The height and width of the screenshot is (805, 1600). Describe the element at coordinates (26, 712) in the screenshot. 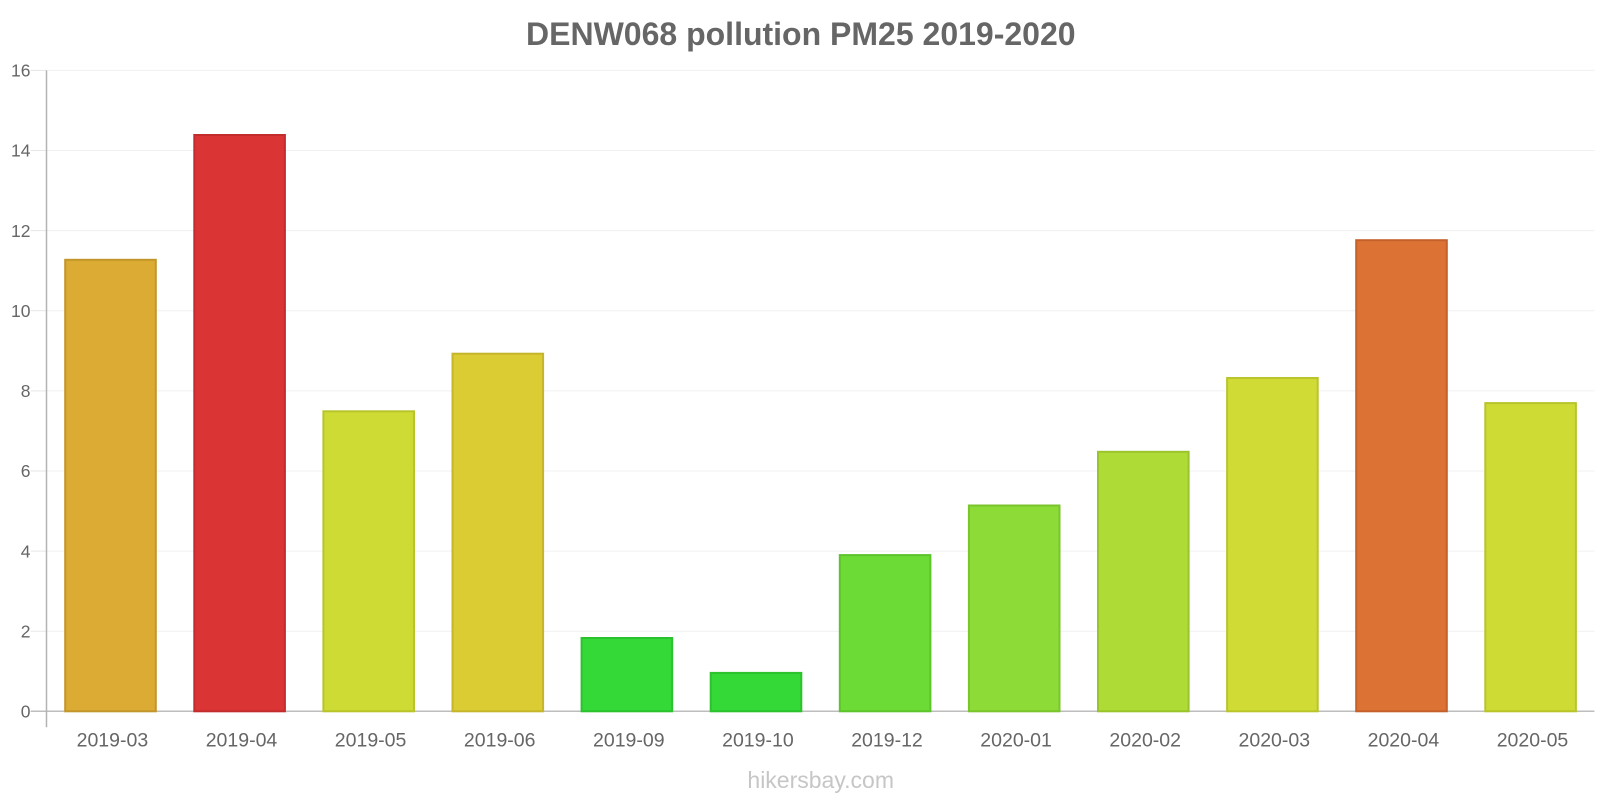

I see `svg-text: 0` at that location.